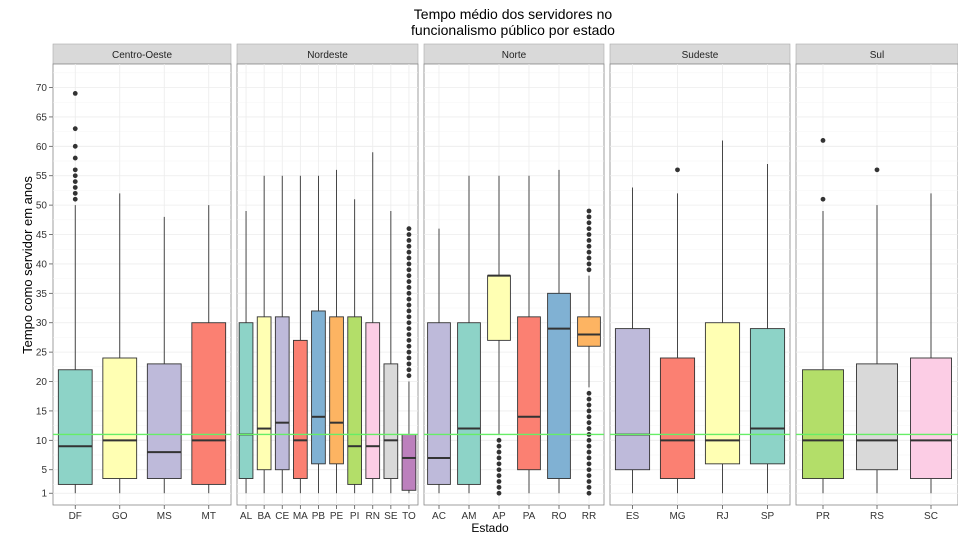 Image resolution: width=958 pixels, height=542 pixels. What do you see at coordinates (42, 176) in the screenshot?
I see `y-tick-label: 55` at bounding box center [42, 176].